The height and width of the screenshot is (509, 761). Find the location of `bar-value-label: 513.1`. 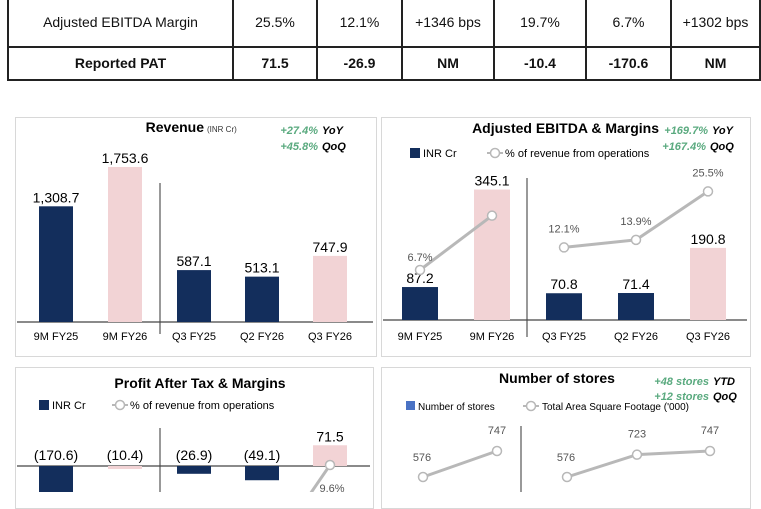

bar-value-label: 513.1 is located at coordinates (261, 268).